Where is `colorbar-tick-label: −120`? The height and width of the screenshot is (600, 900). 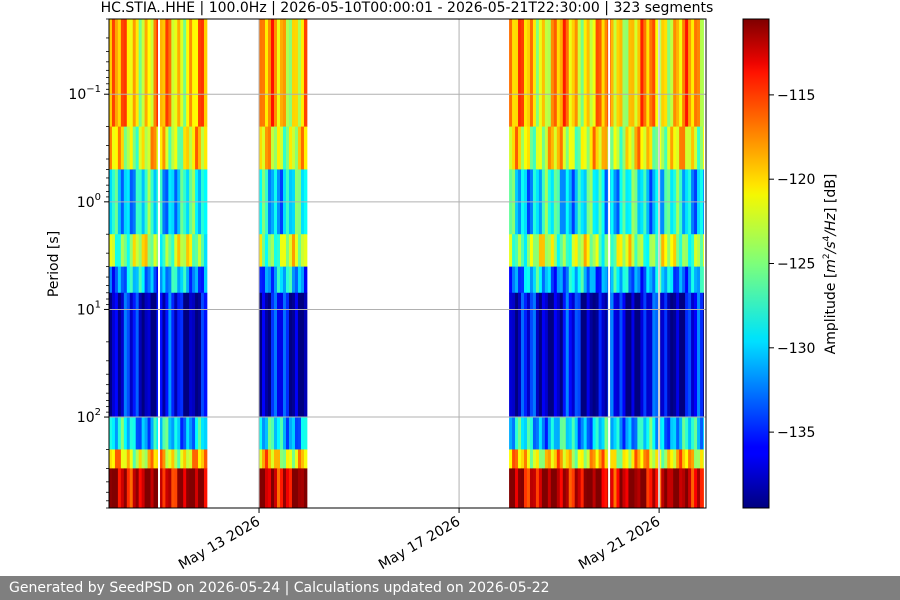 colorbar-tick-label: −120 is located at coordinates (796, 180).